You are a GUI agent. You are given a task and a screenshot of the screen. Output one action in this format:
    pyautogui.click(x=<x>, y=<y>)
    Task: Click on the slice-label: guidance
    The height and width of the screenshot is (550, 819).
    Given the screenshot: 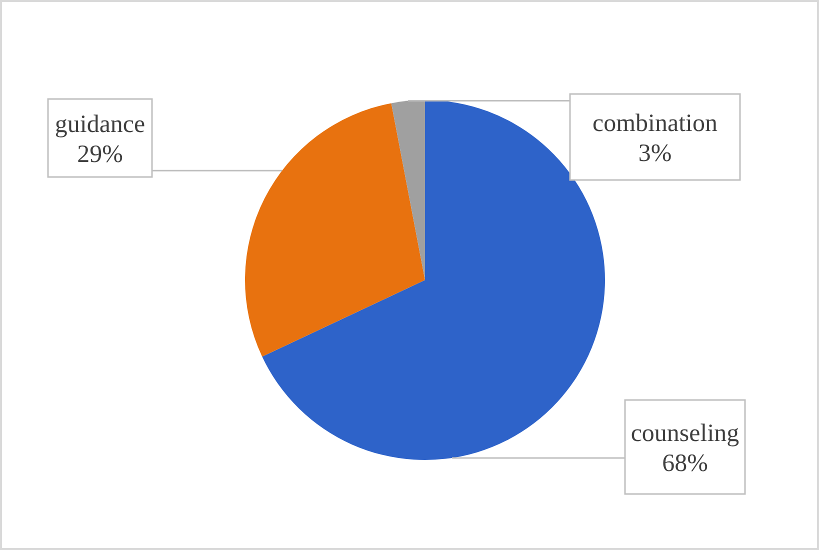 What is the action you would take?
    pyautogui.click(x=100, y=124)
    